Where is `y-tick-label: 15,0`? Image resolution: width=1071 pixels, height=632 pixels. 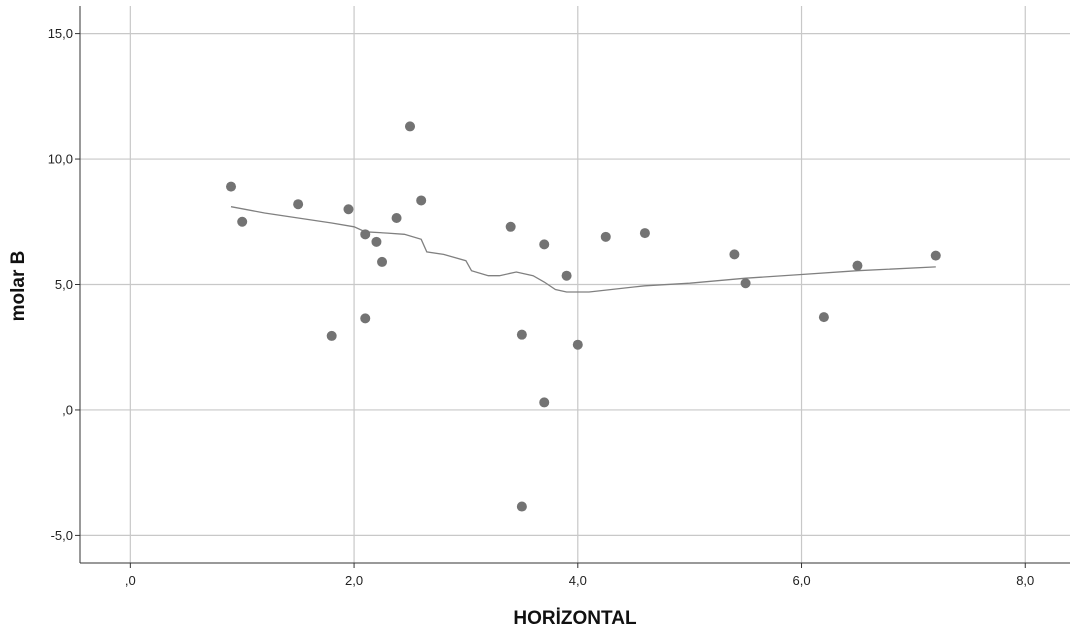 y-tick-label: 15,0 is located at coordinates (60, 33).